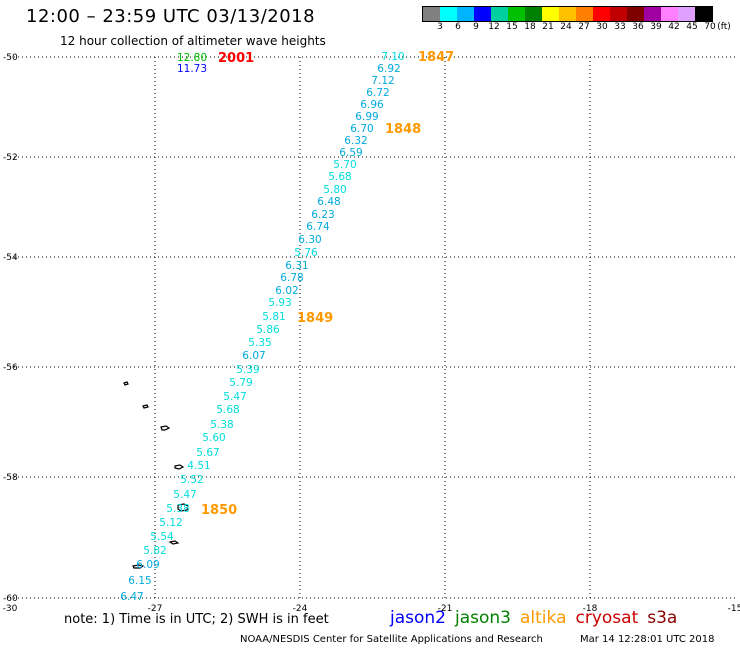 Image resolution: width=740 pixels, height=650 pixels. I want to click on scale-label: 24, so click(566, 27).